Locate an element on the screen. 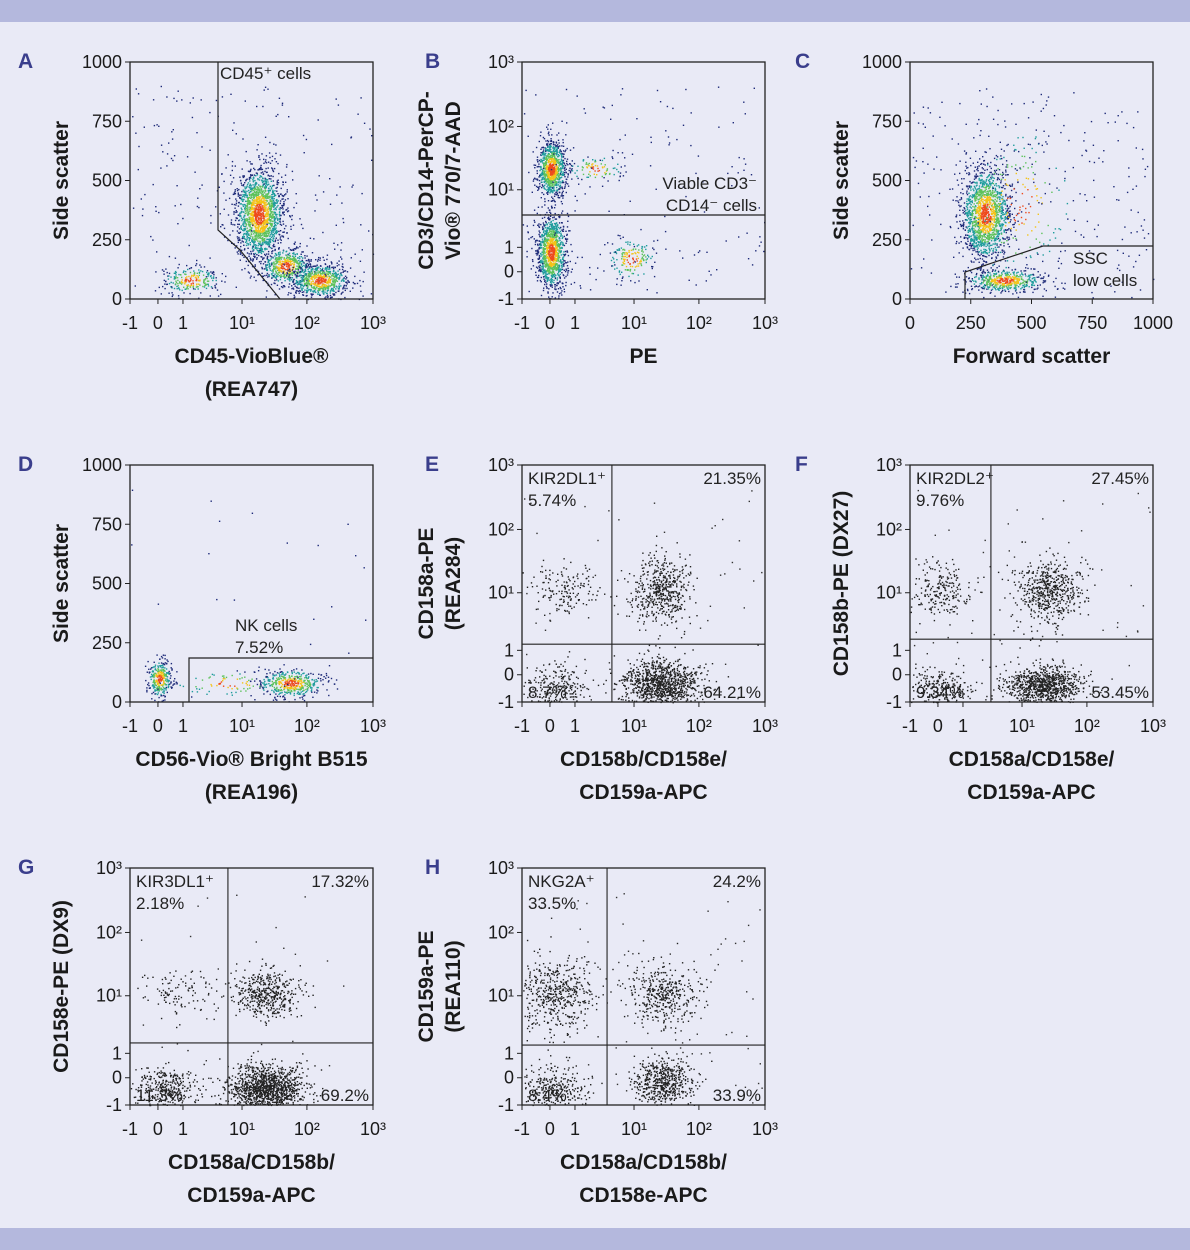  y-axis-label: Side scatter is located at coordinates (61, 180).